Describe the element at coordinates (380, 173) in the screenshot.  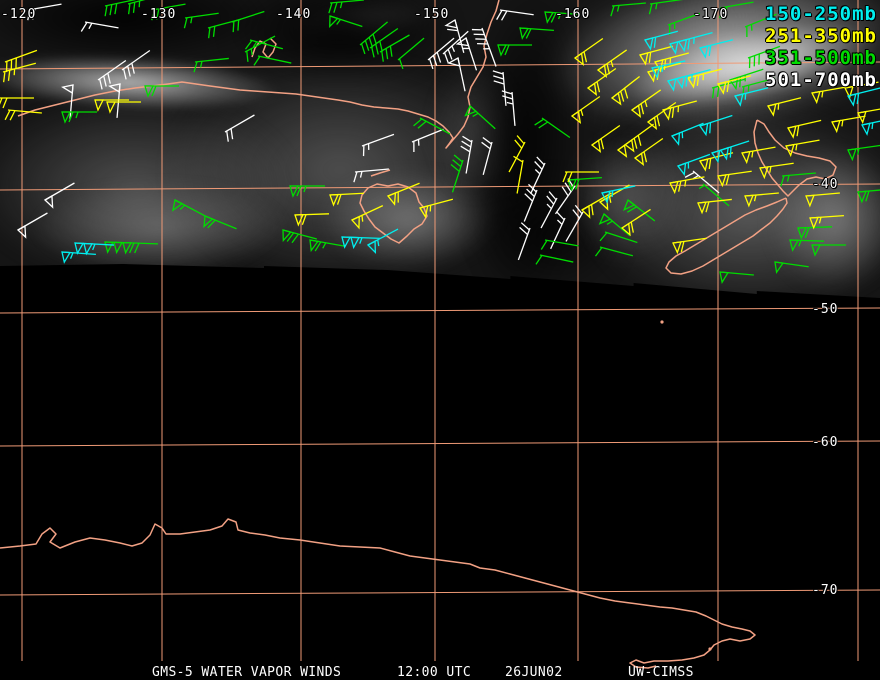
I see `coastline-bass-islets` at that location.